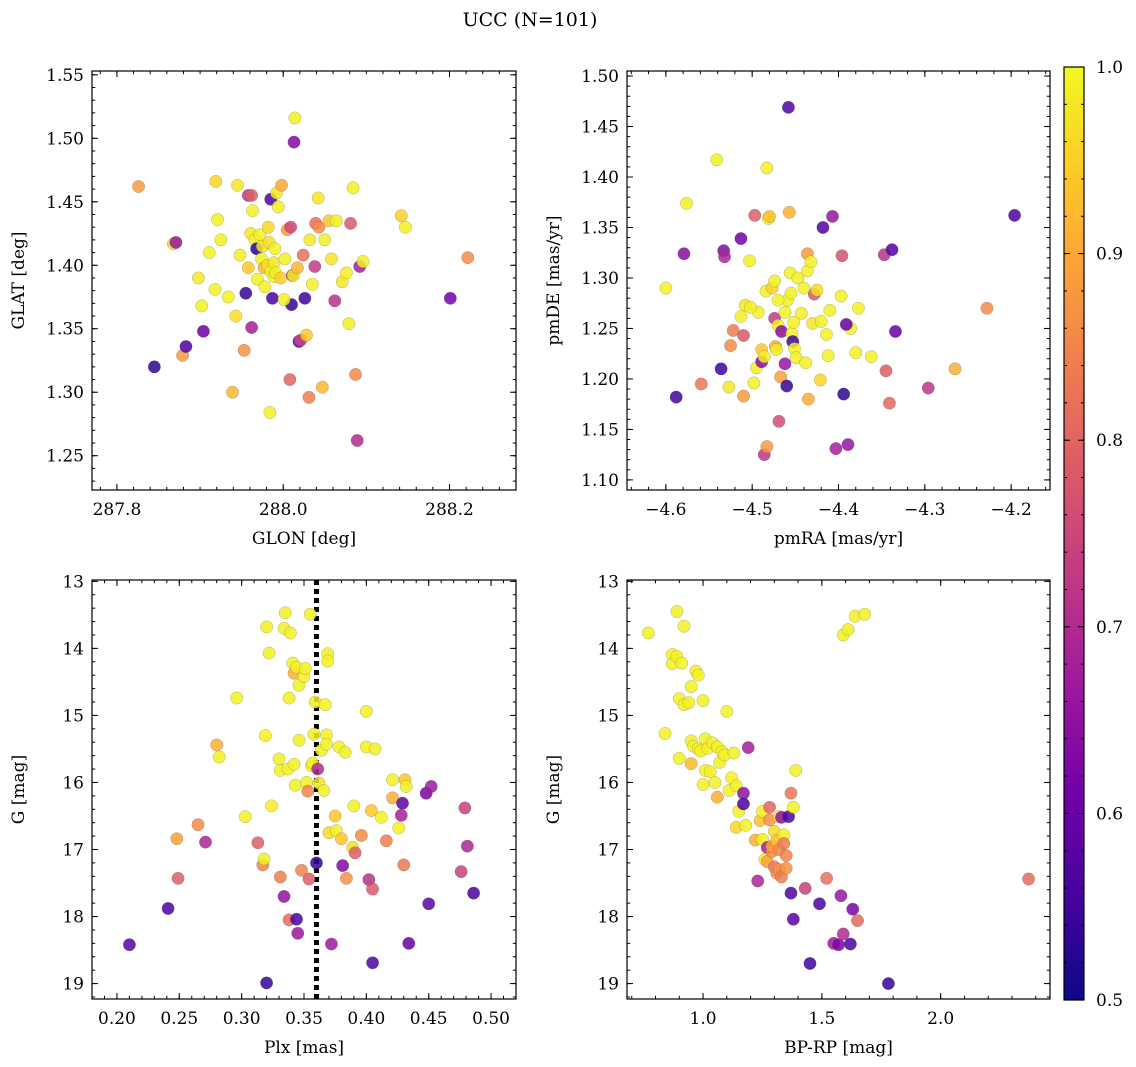  What do you see at coordinates (283, 510) in the screenshot?
I see `x-tick-label: 288.0` at bounding box center [283, 510].